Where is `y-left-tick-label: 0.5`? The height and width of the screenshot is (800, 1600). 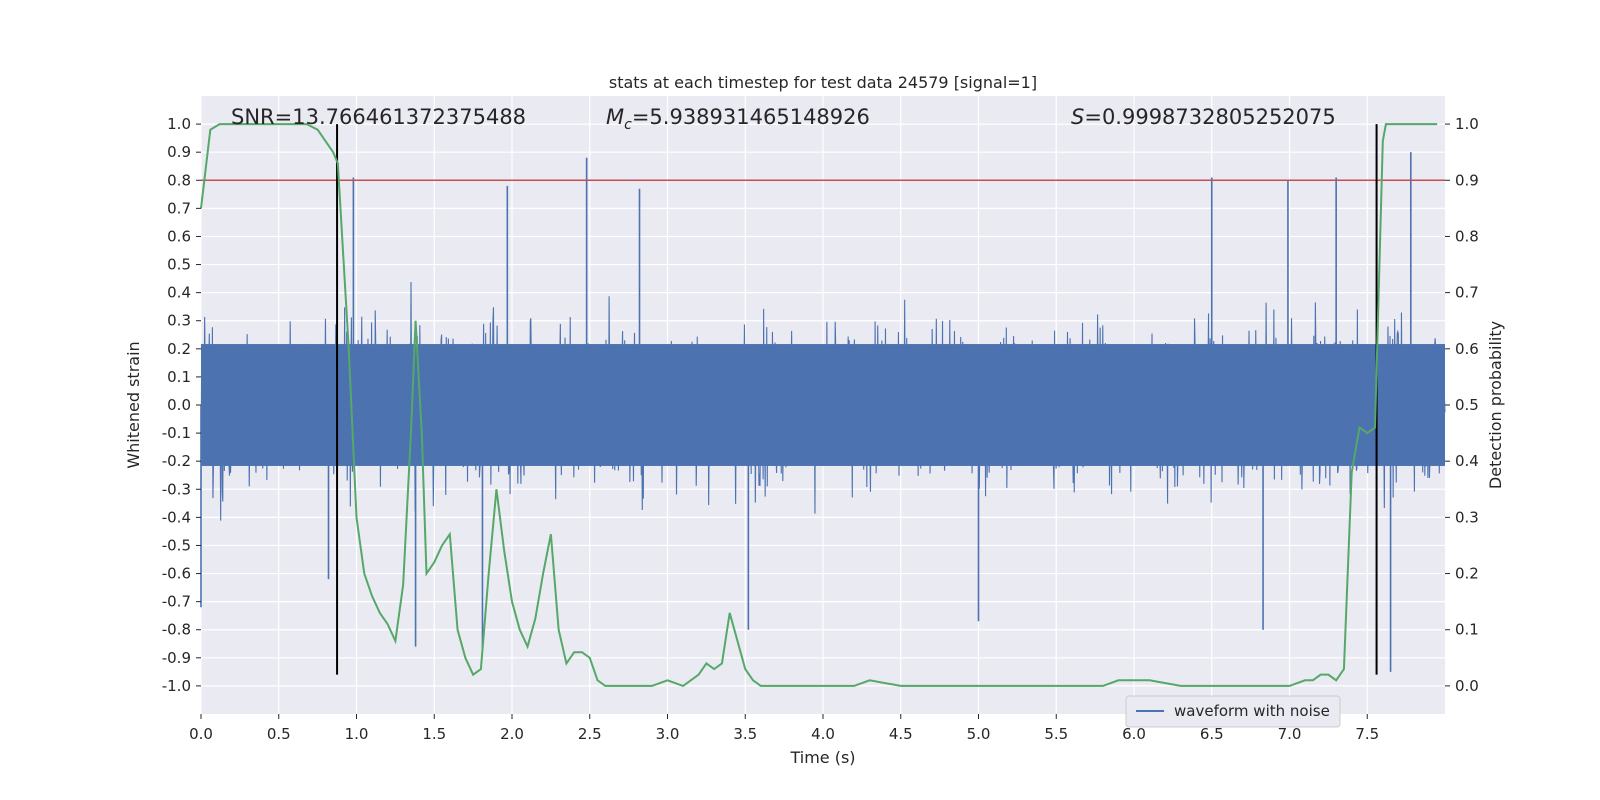 y-left-tick-label: 0.5 is located at coordinates (179, 265).